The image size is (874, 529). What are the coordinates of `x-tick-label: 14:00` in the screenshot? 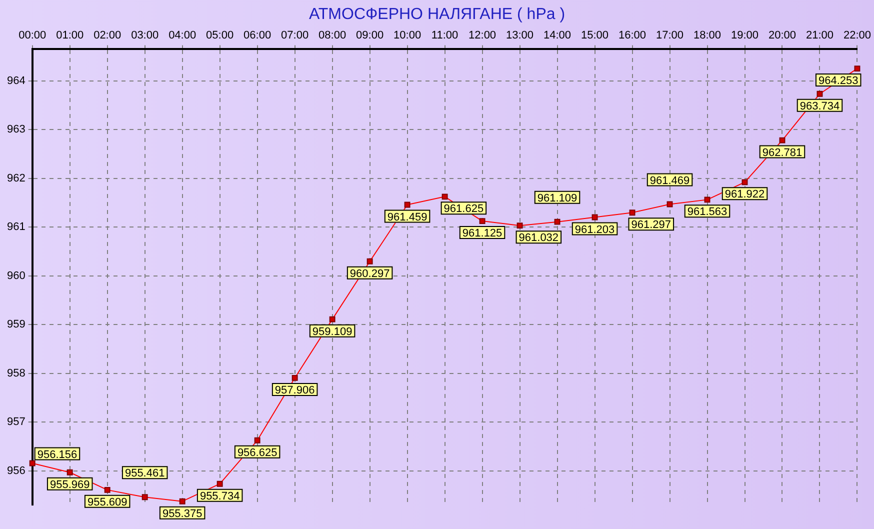 It's located at (558, 36).